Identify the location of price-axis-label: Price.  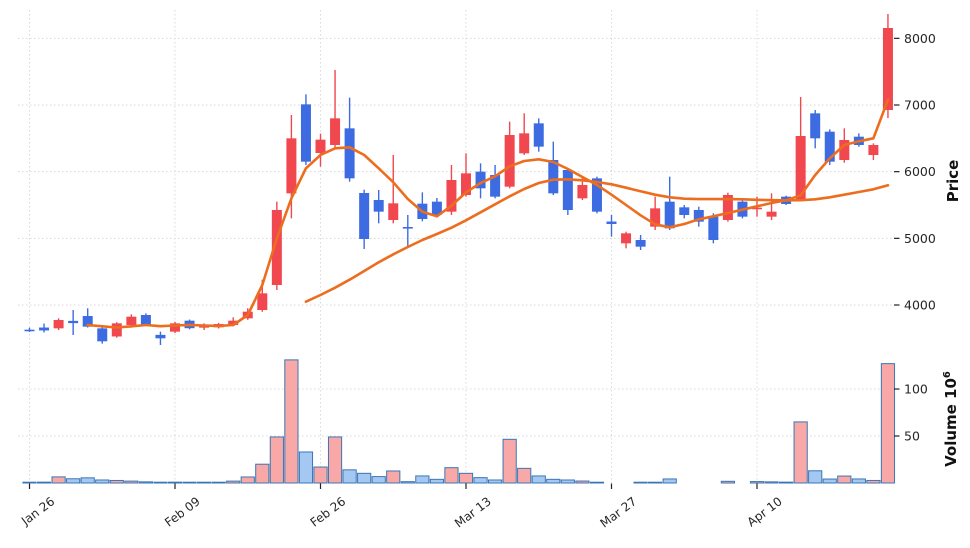
(953, 181).